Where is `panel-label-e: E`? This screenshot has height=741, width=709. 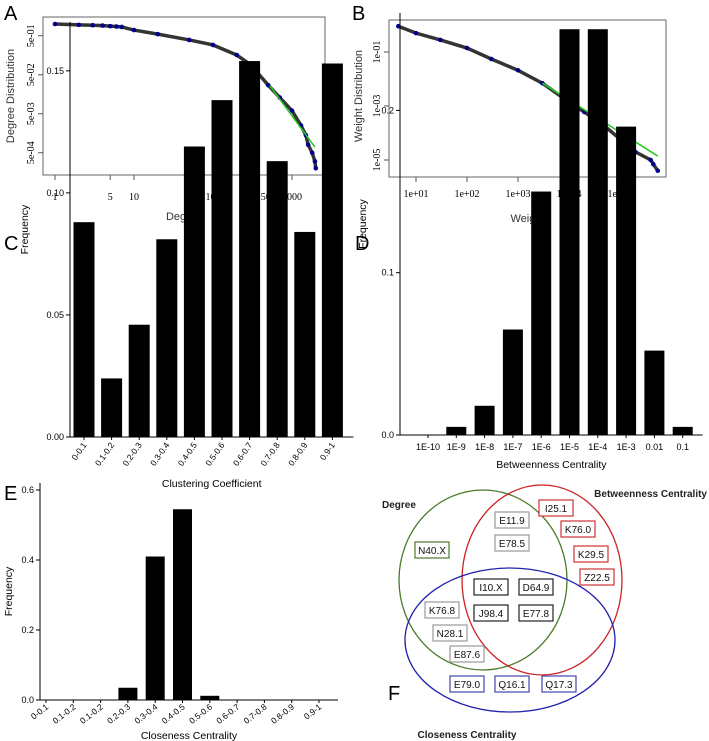 panel-label-e: E is located at coordinates (10, 494).